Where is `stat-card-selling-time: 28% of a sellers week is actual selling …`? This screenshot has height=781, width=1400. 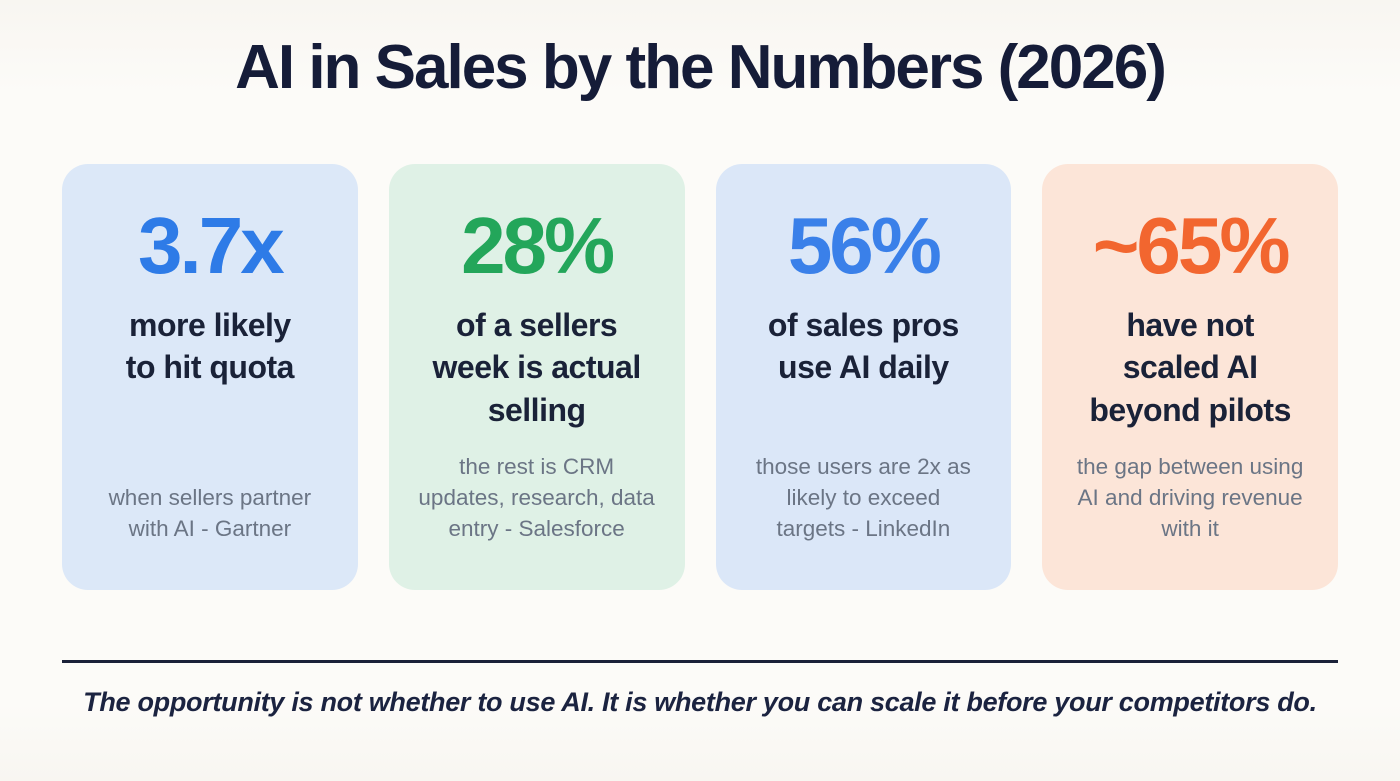 stat-card-selling-time: 28% of a sellers week is actual selling … is located at coordinates (536, 377).